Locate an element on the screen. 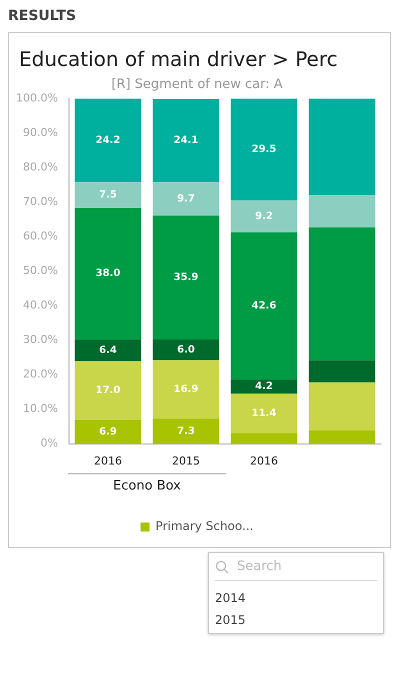 The image size is (399, 682). data-label: 6.4 is located at coordinates (108, 350).